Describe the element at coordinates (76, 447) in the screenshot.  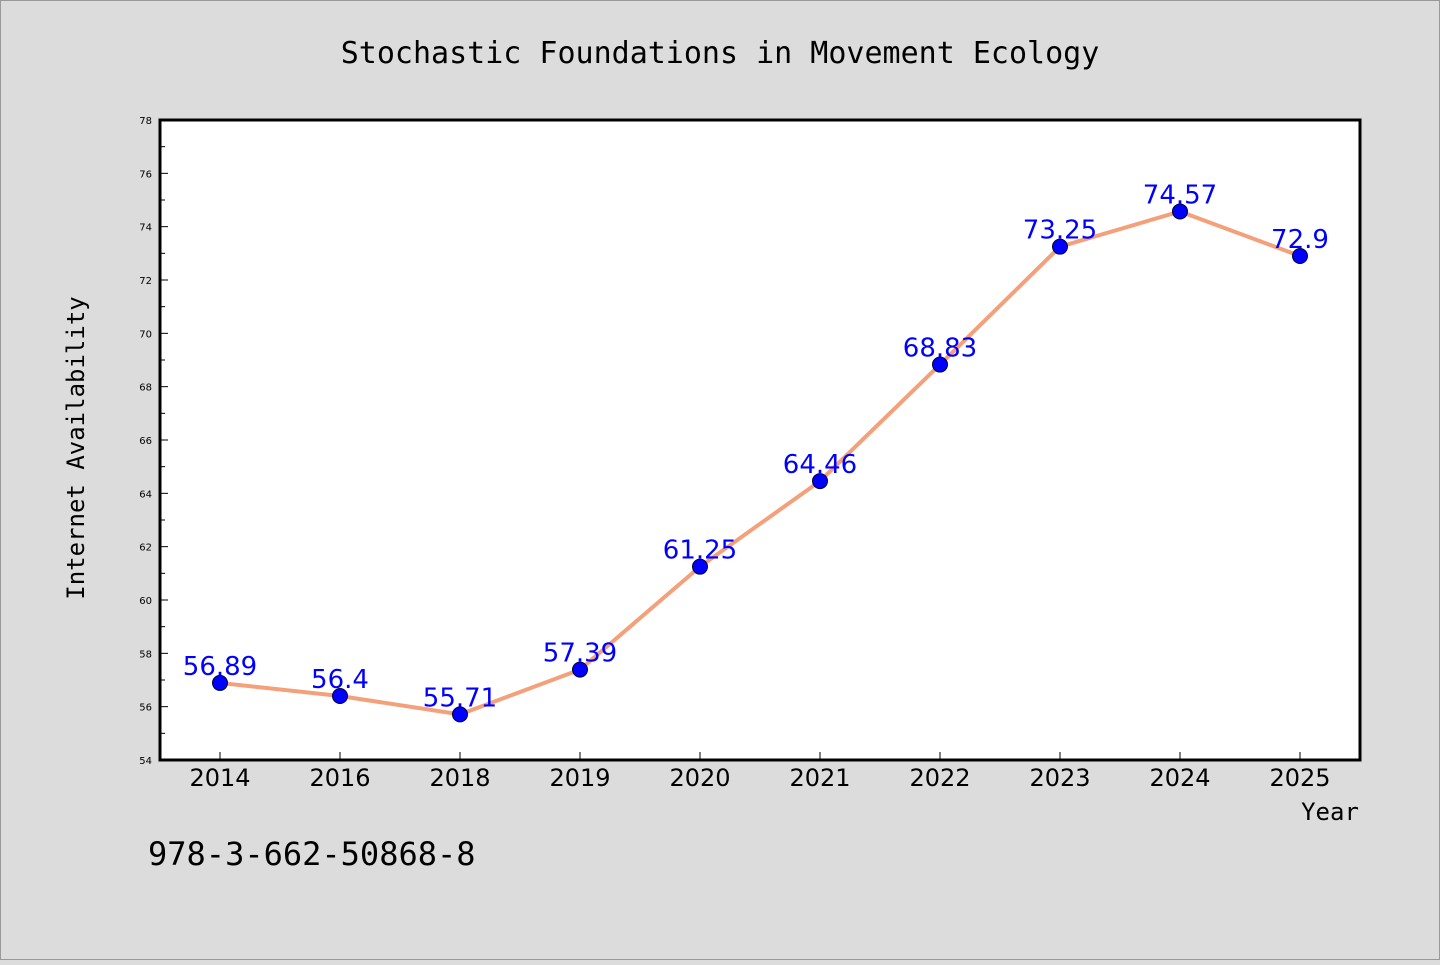
I see `y-axis-label: Internet Availability` at that location.